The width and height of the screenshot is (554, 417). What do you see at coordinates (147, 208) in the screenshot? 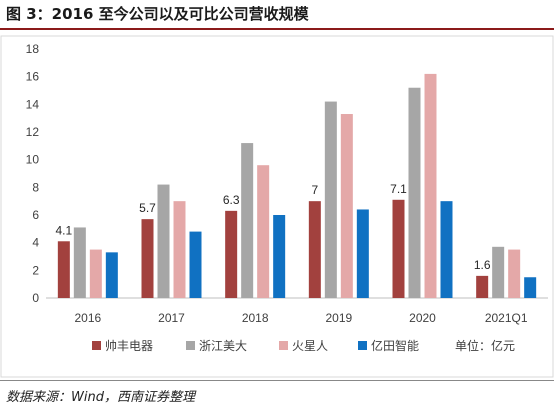
I see `data-label: 5.7` at bounding box center [147, 208].